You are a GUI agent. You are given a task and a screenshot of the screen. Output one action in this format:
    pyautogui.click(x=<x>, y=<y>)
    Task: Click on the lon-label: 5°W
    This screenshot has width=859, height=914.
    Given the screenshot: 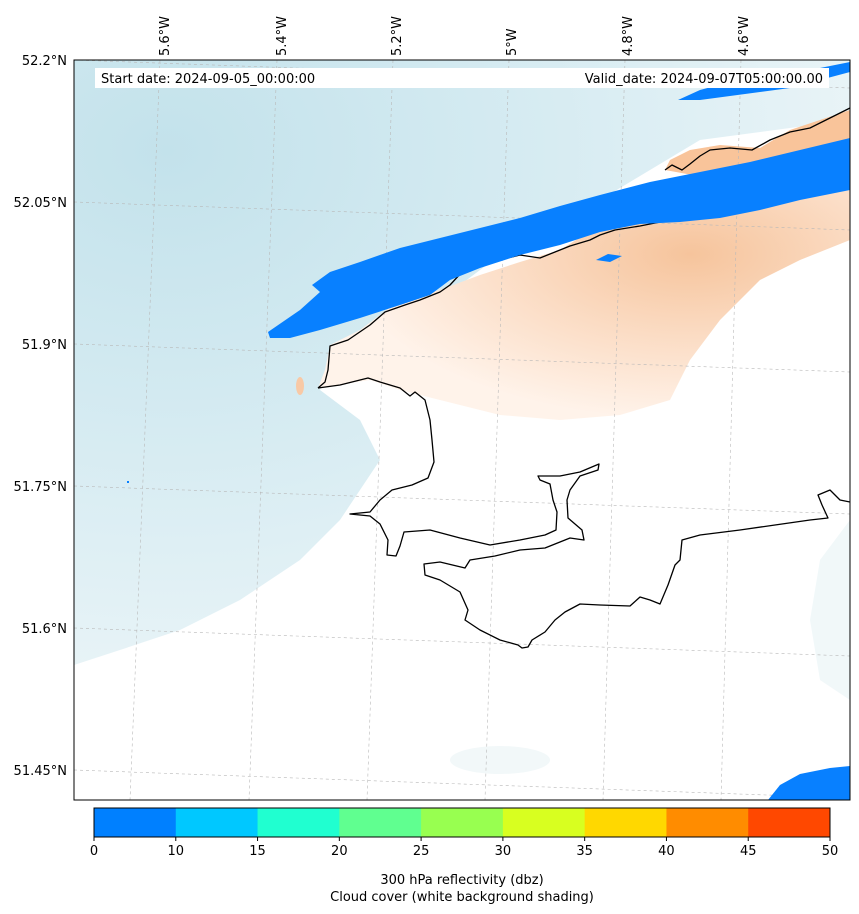 What is the action you would take?
    pyautogui.click(x=512, y=42)
    